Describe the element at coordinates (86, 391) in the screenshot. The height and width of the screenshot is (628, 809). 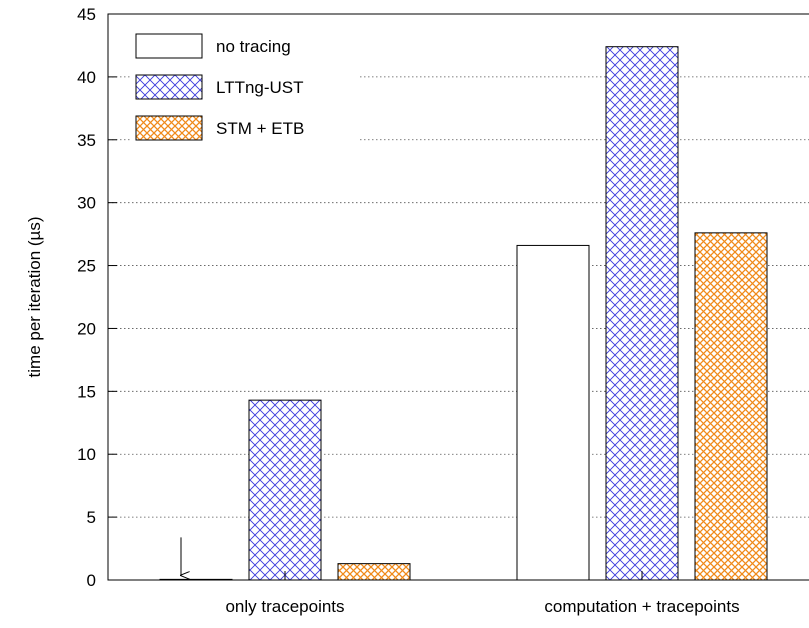
I see `y-tick-label: 15` at that location.